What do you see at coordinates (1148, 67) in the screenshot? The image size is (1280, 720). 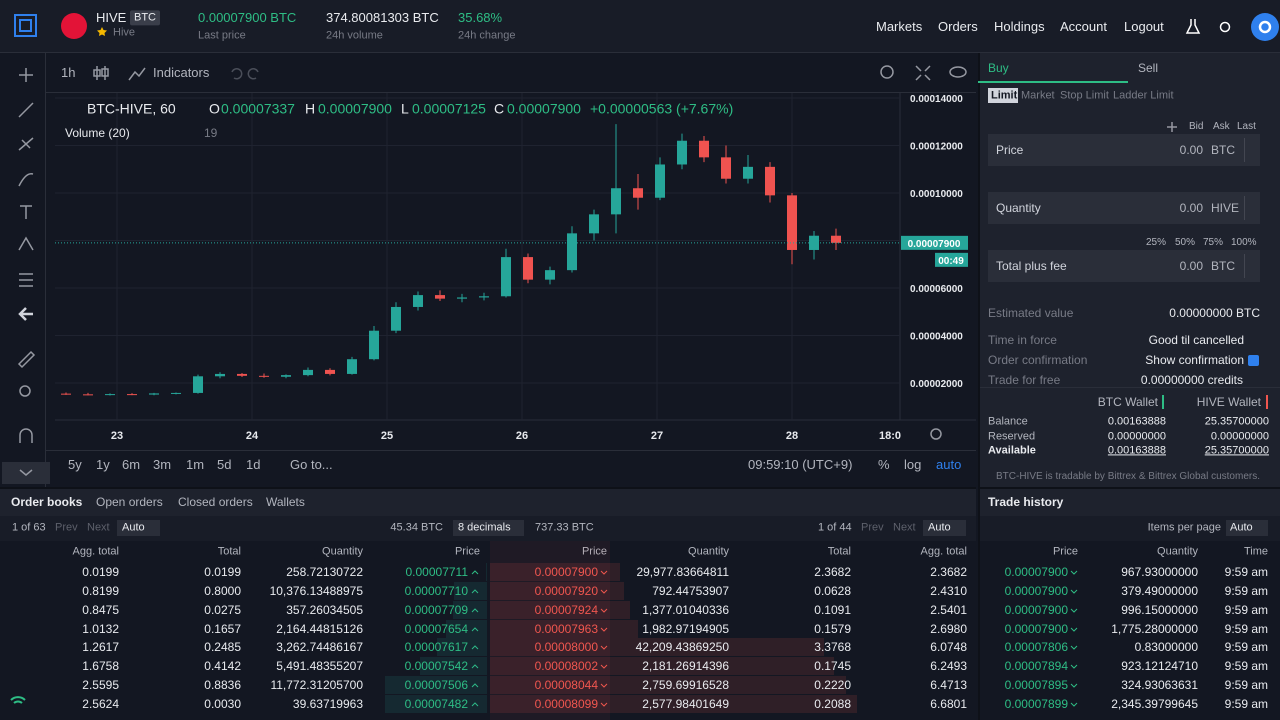 I see `sell-tab: Sell` at bounding box center [1148, 67].